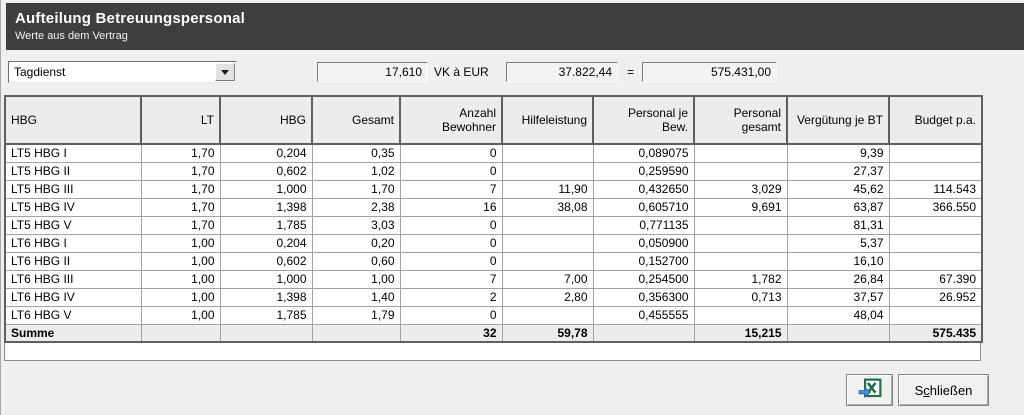 Image resolution: width=1024 pixels, height=415 pixels. I want to click on table-cell: LT5 HBG II, so click(73, 171).